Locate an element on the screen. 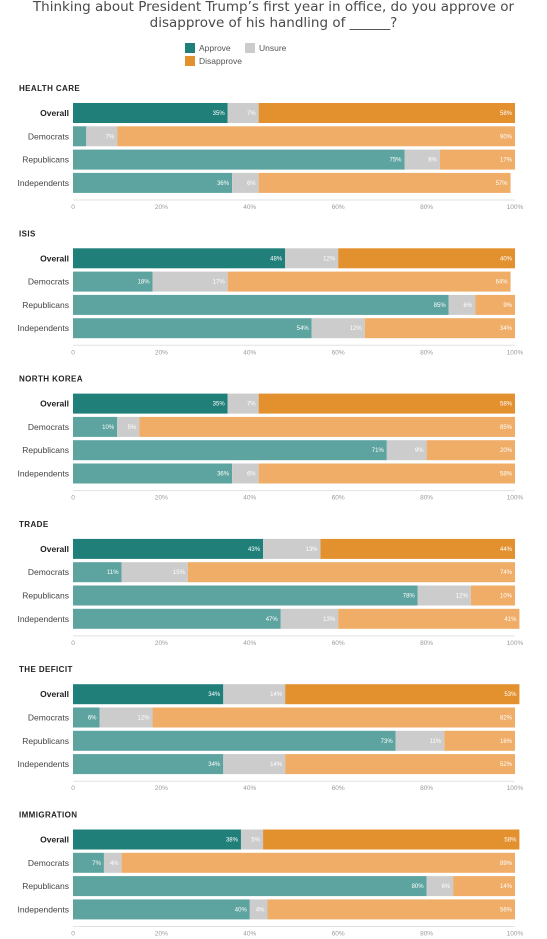  bar-unsure-immigration-democrats is located at coordinates (112, 862).